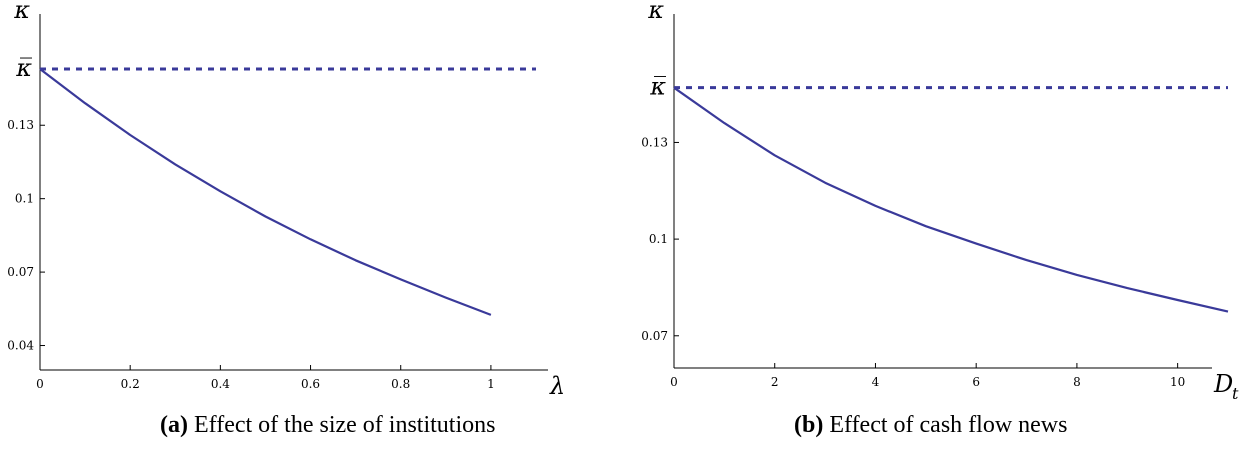 The image size is (1260, 466). I want to click on x-tick-label: 0.6, so click(310, 384).